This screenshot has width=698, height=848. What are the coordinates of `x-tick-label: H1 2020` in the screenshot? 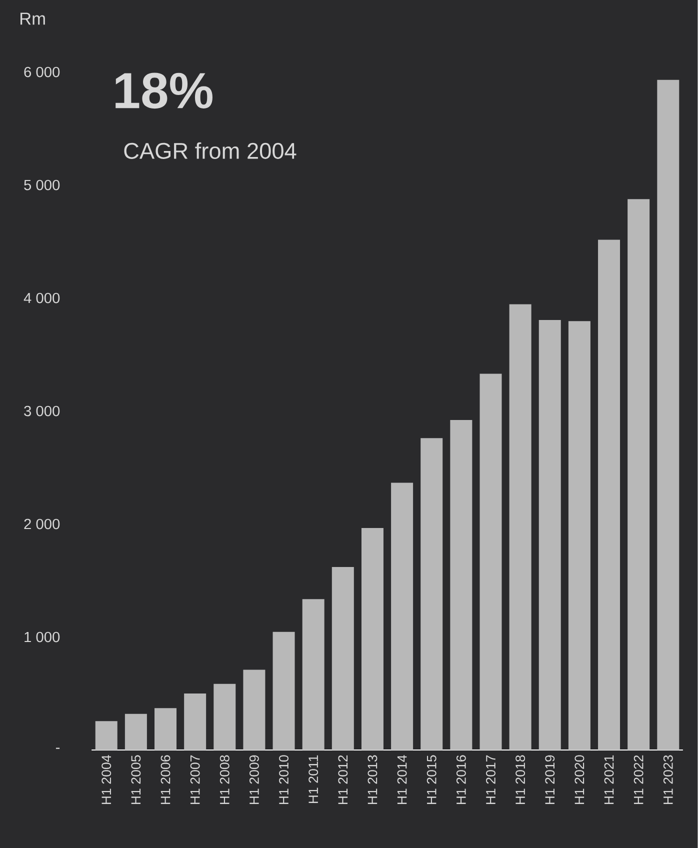 It's located at (579, 779).